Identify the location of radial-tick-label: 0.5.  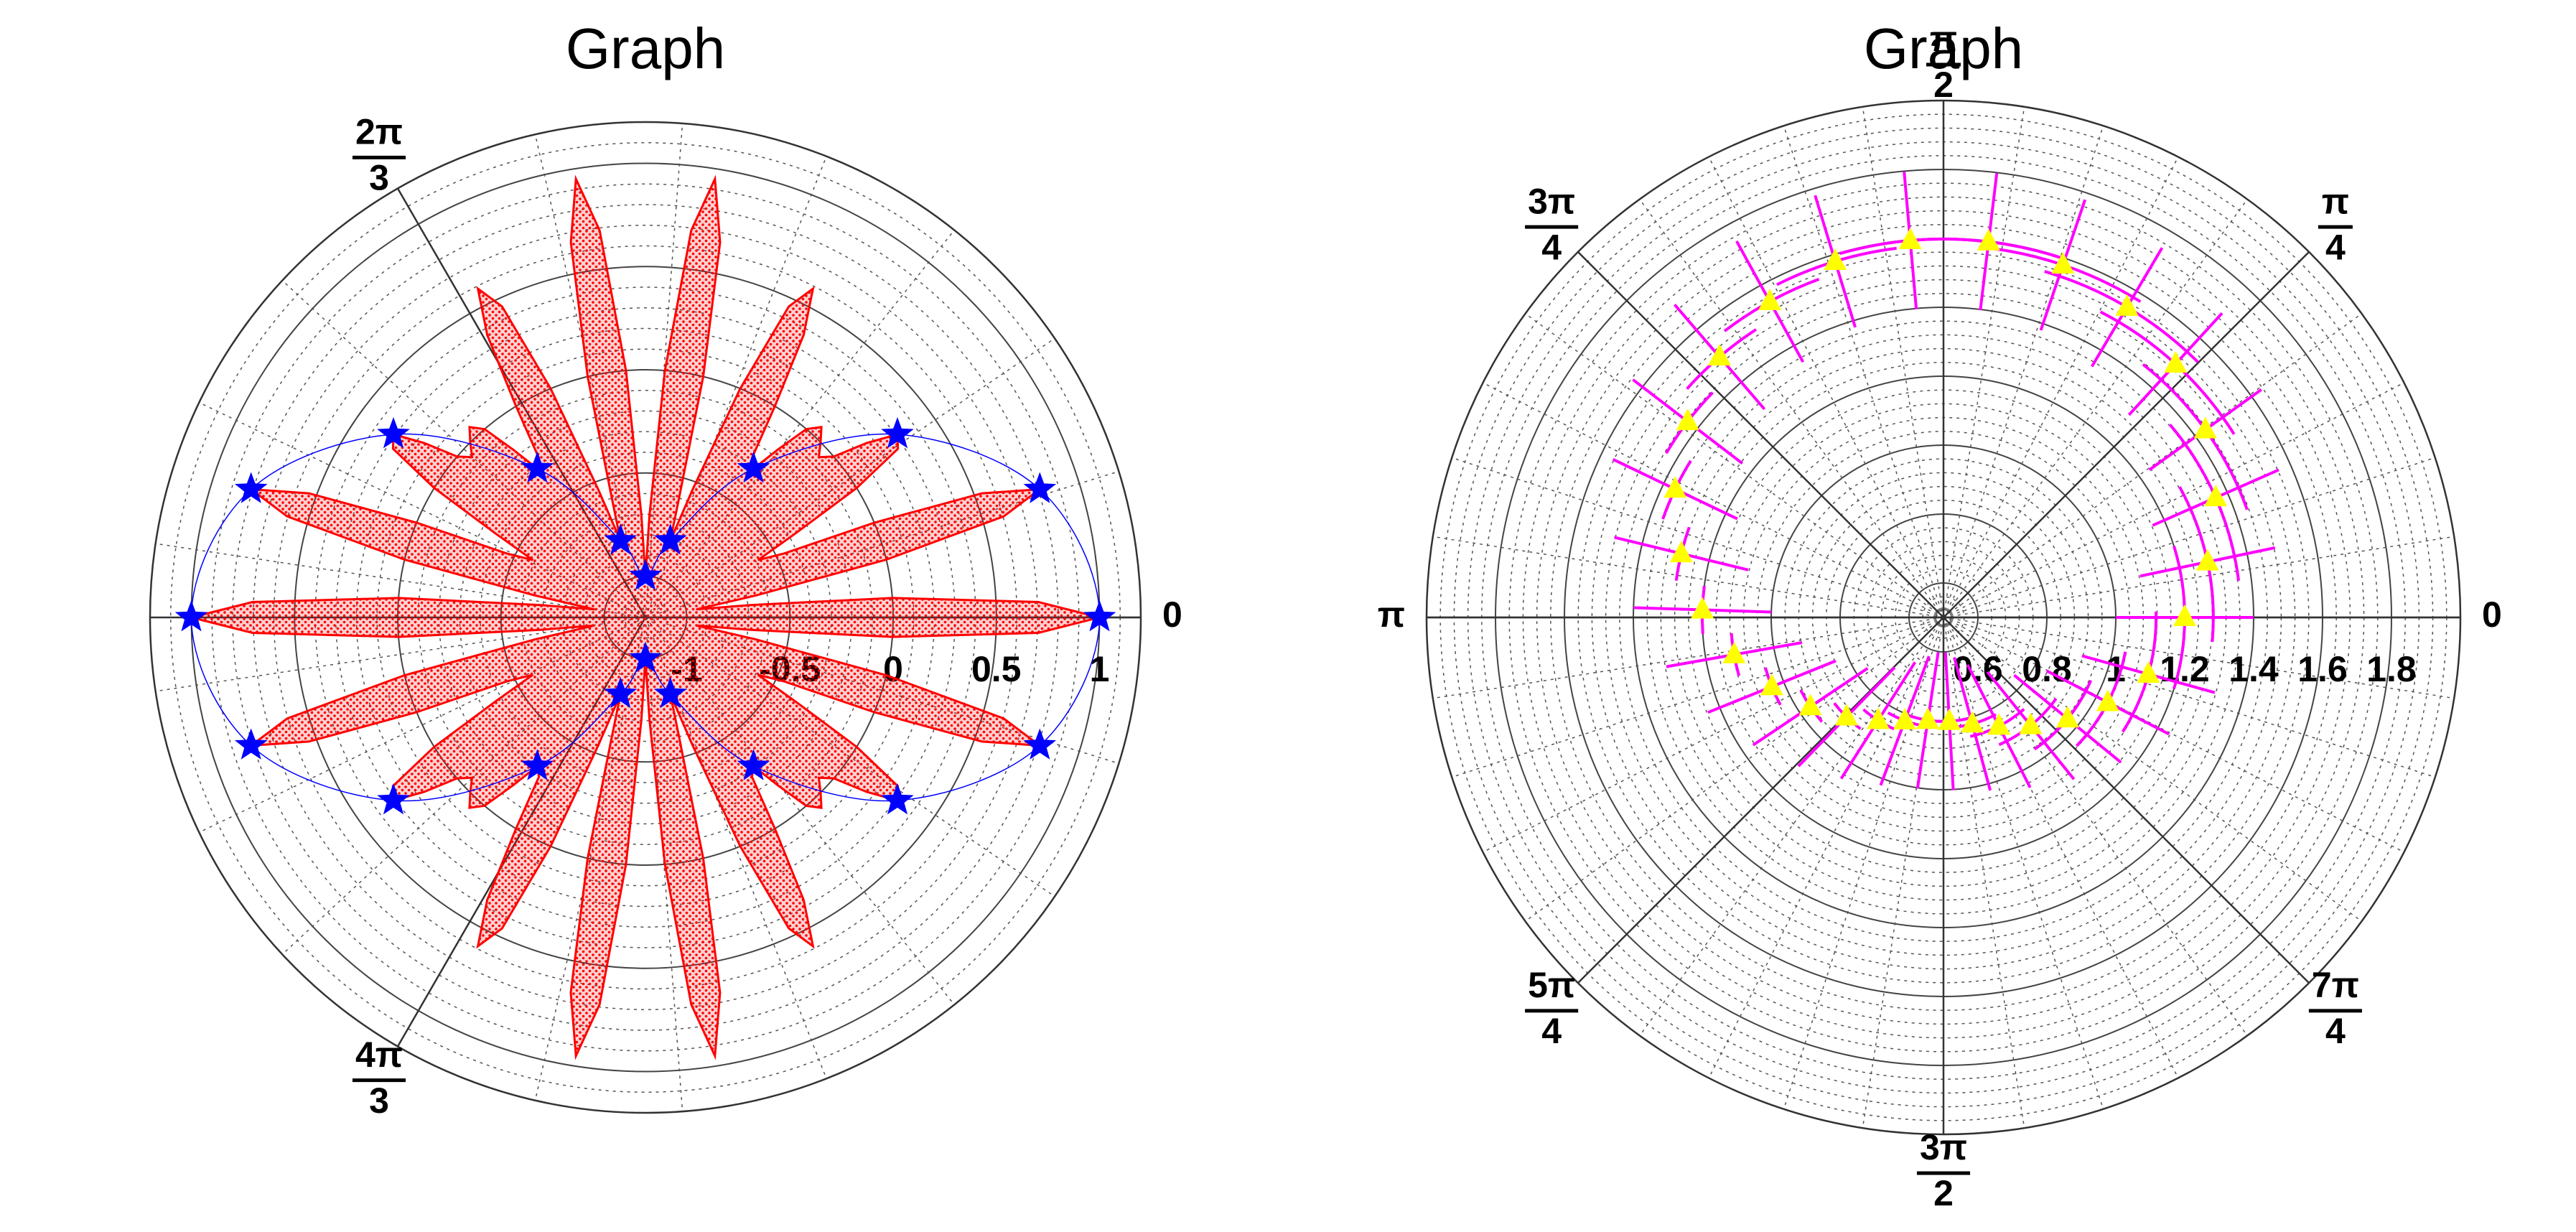
(996, 669).